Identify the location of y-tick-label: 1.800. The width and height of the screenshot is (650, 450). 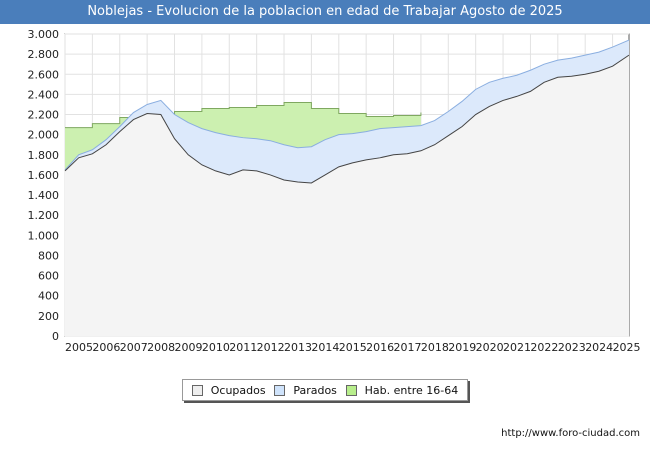
(44, 155).